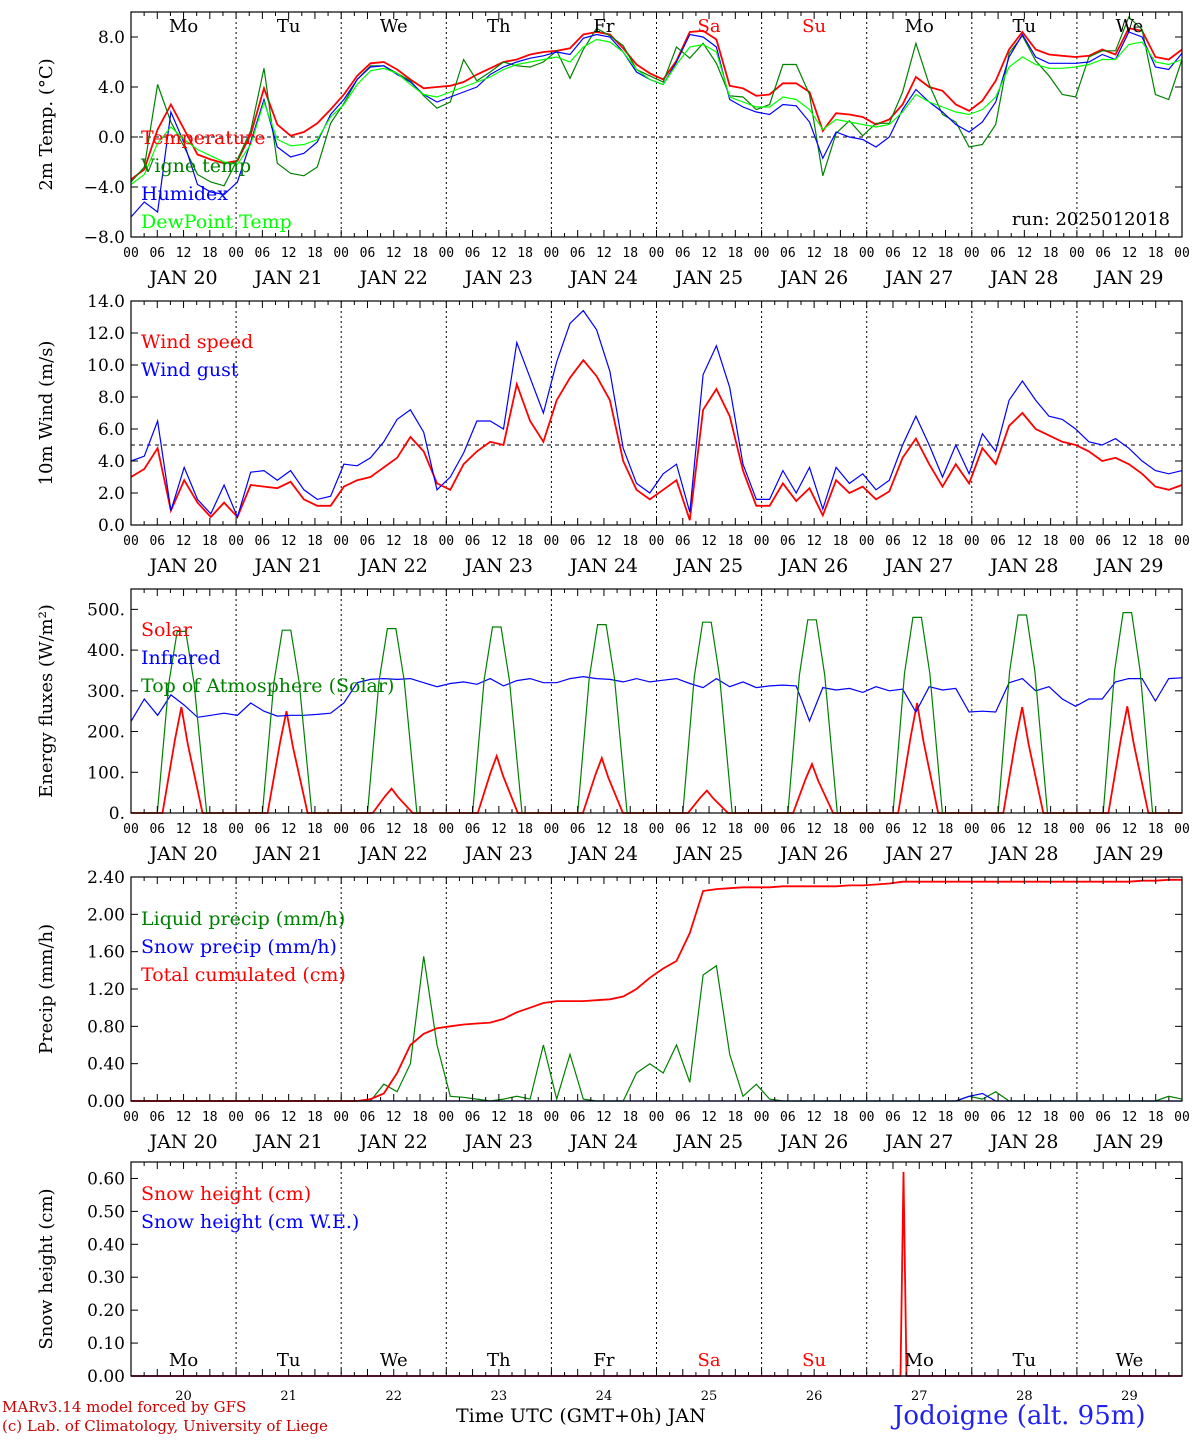  Describe the element at coordinates (104, 238) in the screenshot. I see `y-tick-label: −8.0` at that location.